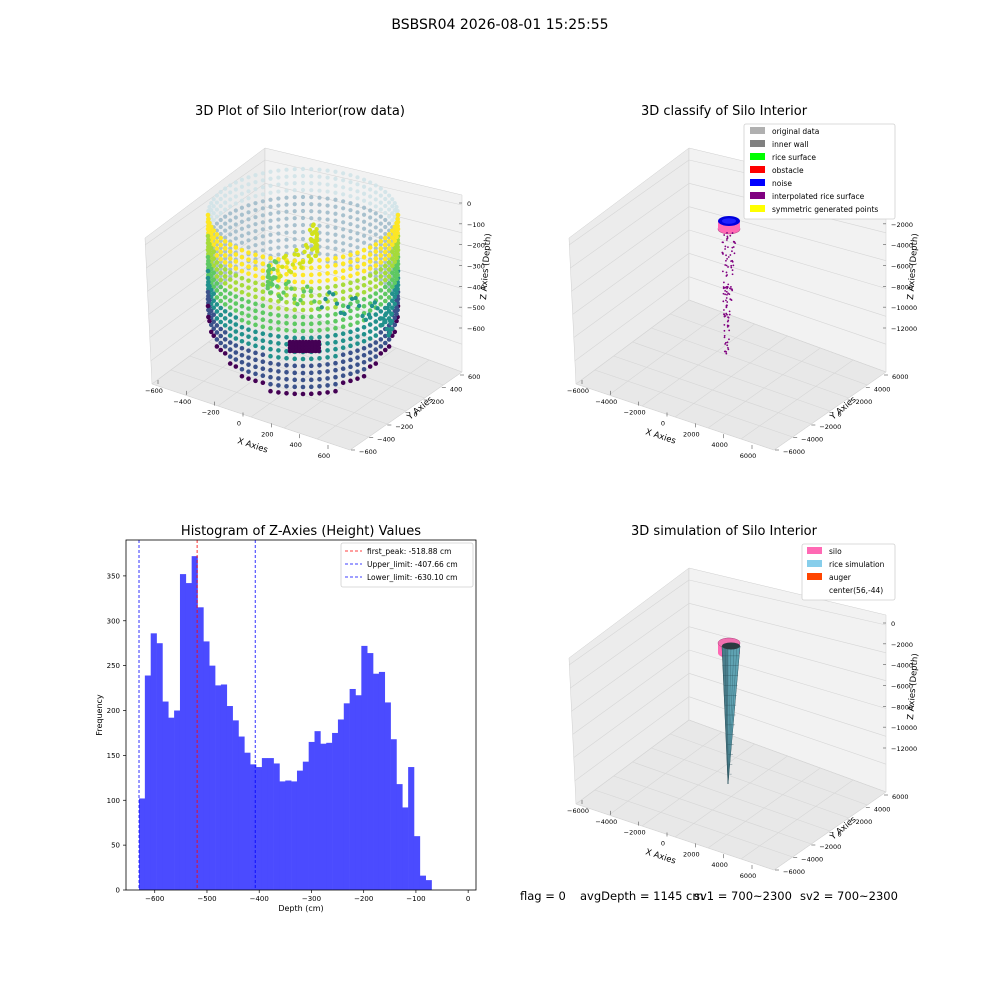  What do you see at coordinates (904, 749) in the screenshot?
I see `panel4-z-tick-label: −12000` at bounding box center [904, 749].